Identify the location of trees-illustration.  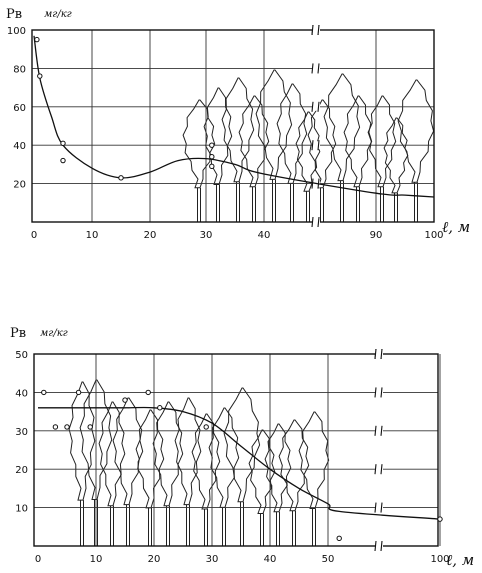
(308, 145).